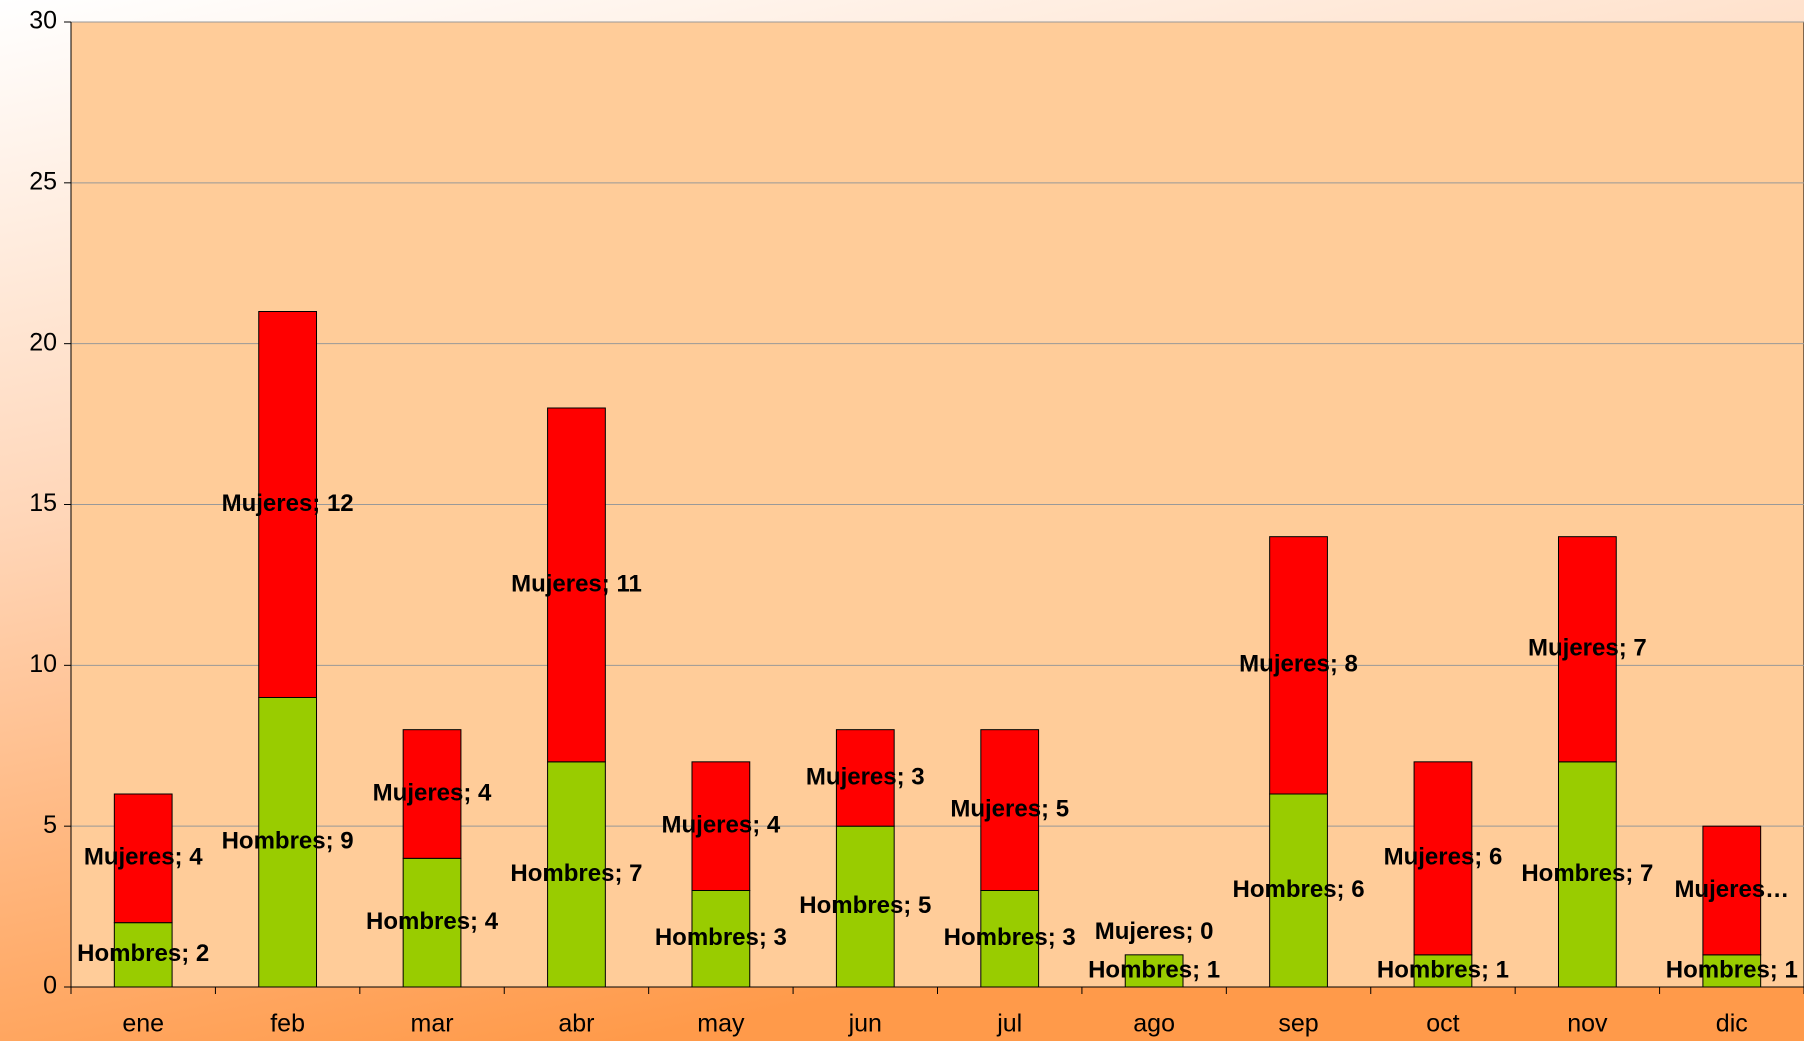 The image size is (1804, 1041). Describe the element at coordinates (432, 1024) in the screenshot. I see `x-tick-label: mar` at that location.